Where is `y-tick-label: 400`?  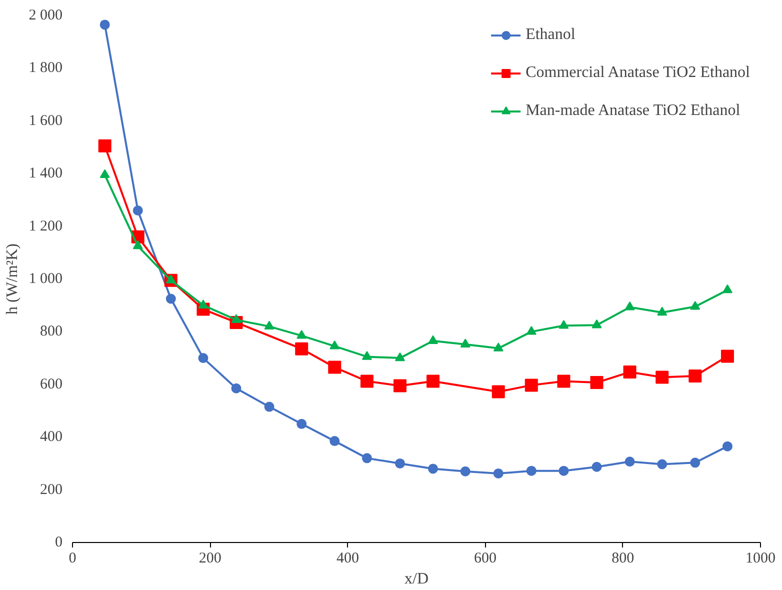 y-tick-label: 400 is located at coordinates (51, 437).